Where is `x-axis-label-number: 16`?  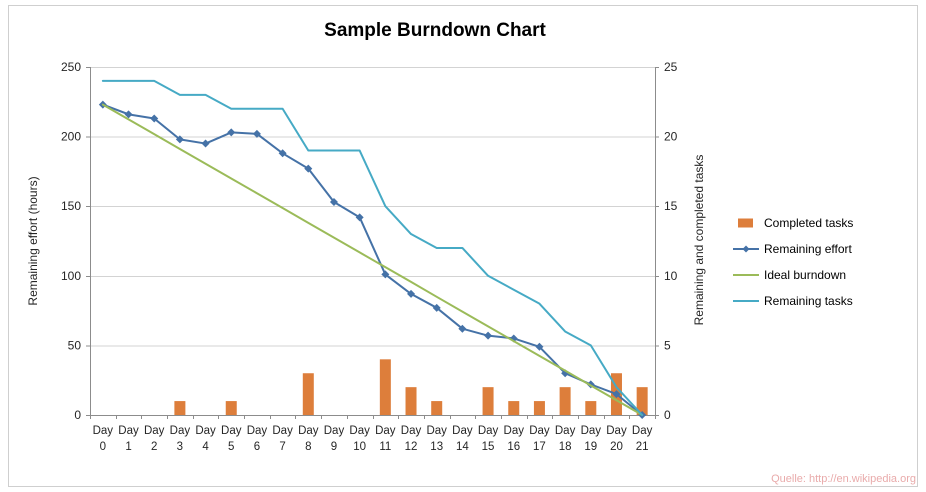
x-axis-label-number: 16 is located at coordinates (513, 447).